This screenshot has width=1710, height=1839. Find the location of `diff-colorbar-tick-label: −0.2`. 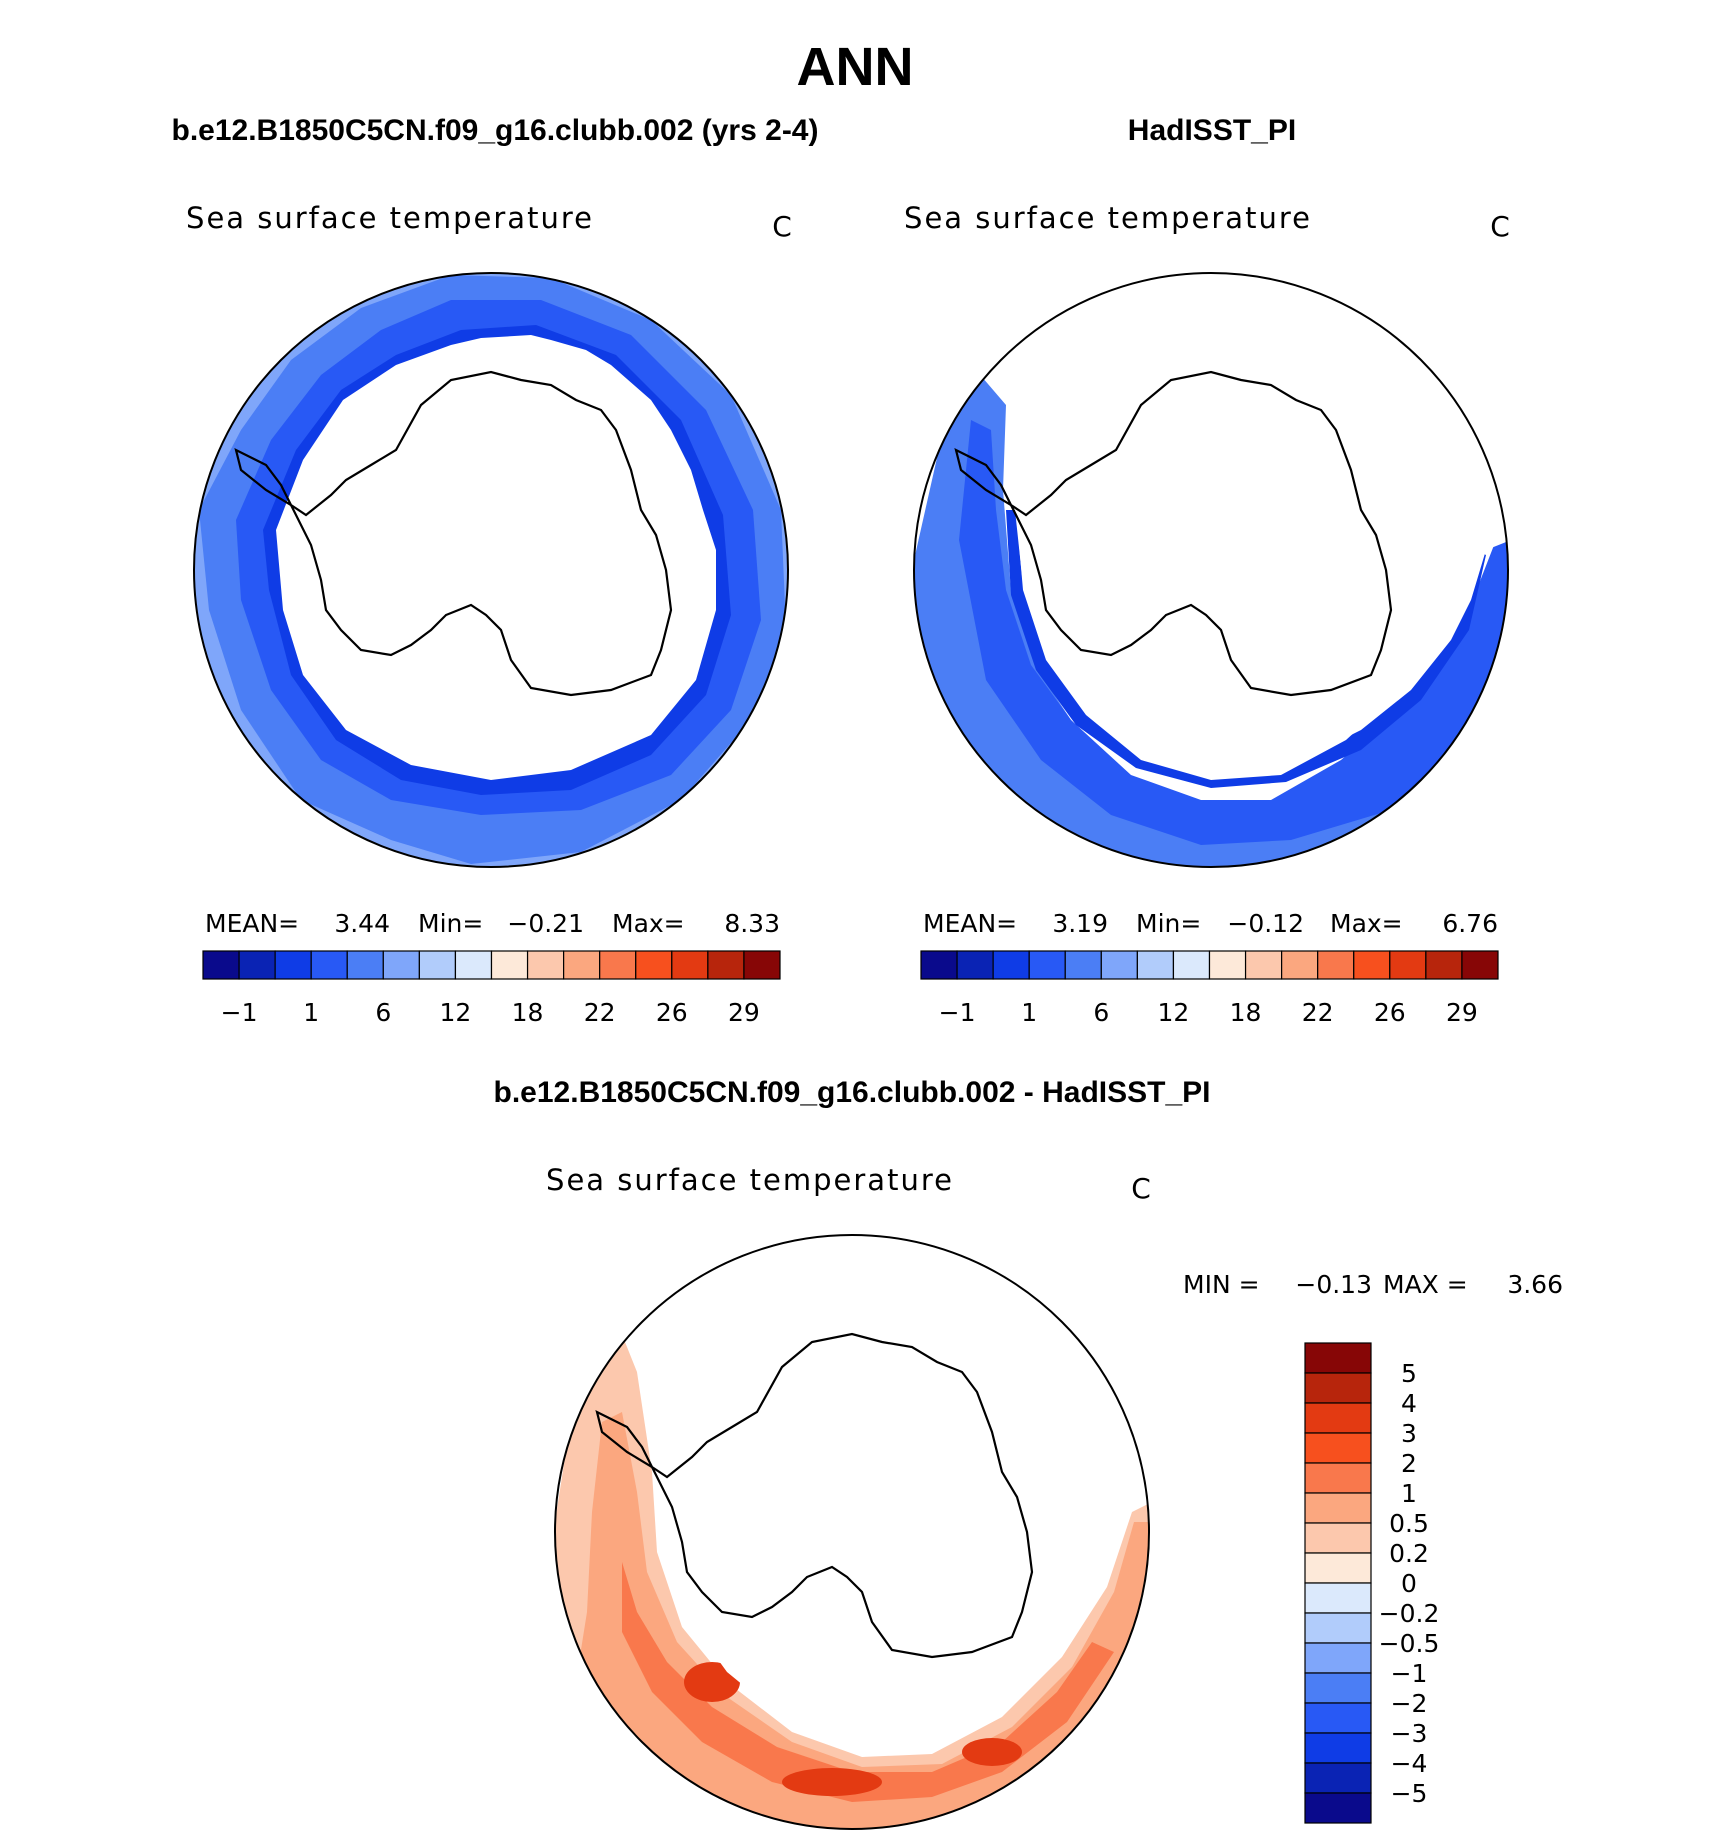

diff-colorbar-tick-label: −0.2 is located at coordinates (1409, 1613).